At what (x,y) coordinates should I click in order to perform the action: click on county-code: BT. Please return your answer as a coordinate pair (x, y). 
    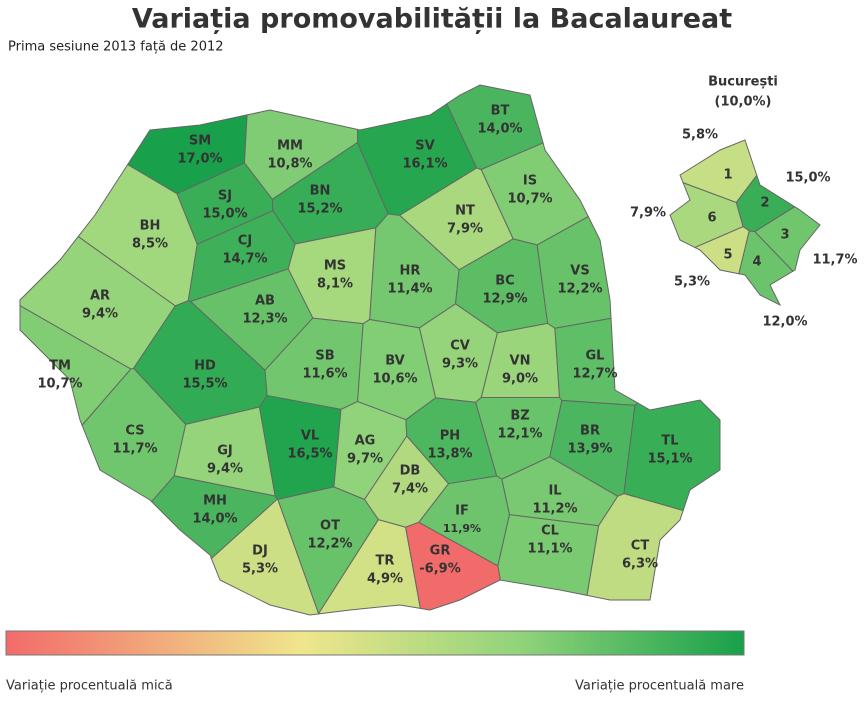
    Looking at the image, I should click on (500, 111).